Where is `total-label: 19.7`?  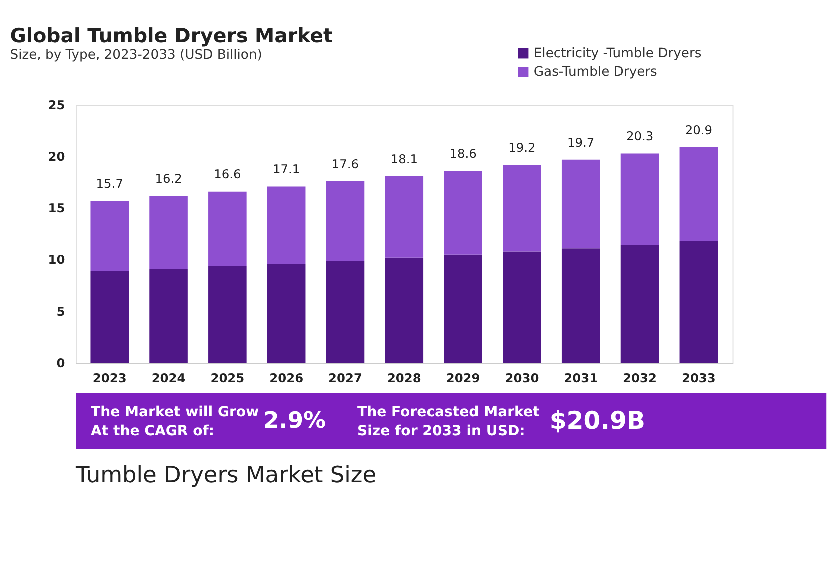 total-label: 19.7 is located at coordinates (581, 143).